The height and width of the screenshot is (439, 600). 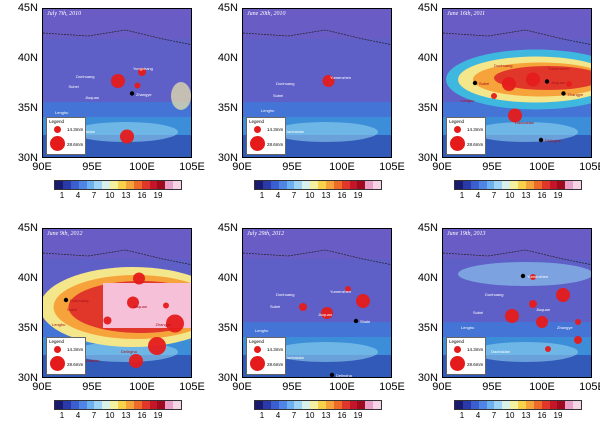 I want to click on station-label: Yumenzhen, so click(x=559, y=68).